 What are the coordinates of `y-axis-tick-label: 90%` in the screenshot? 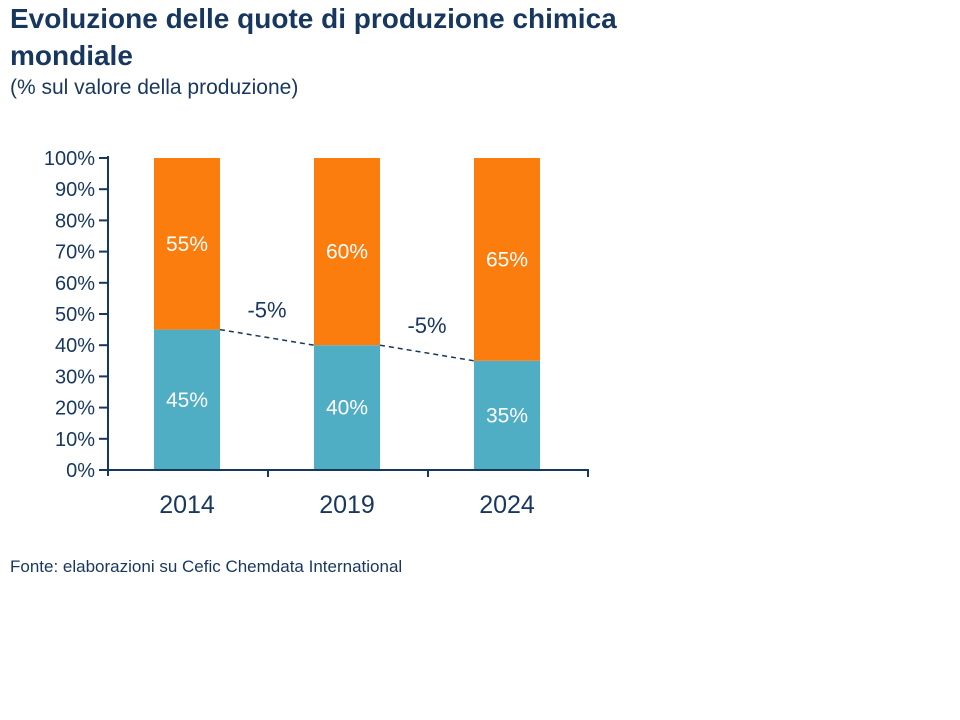 It's located at (75, 190).